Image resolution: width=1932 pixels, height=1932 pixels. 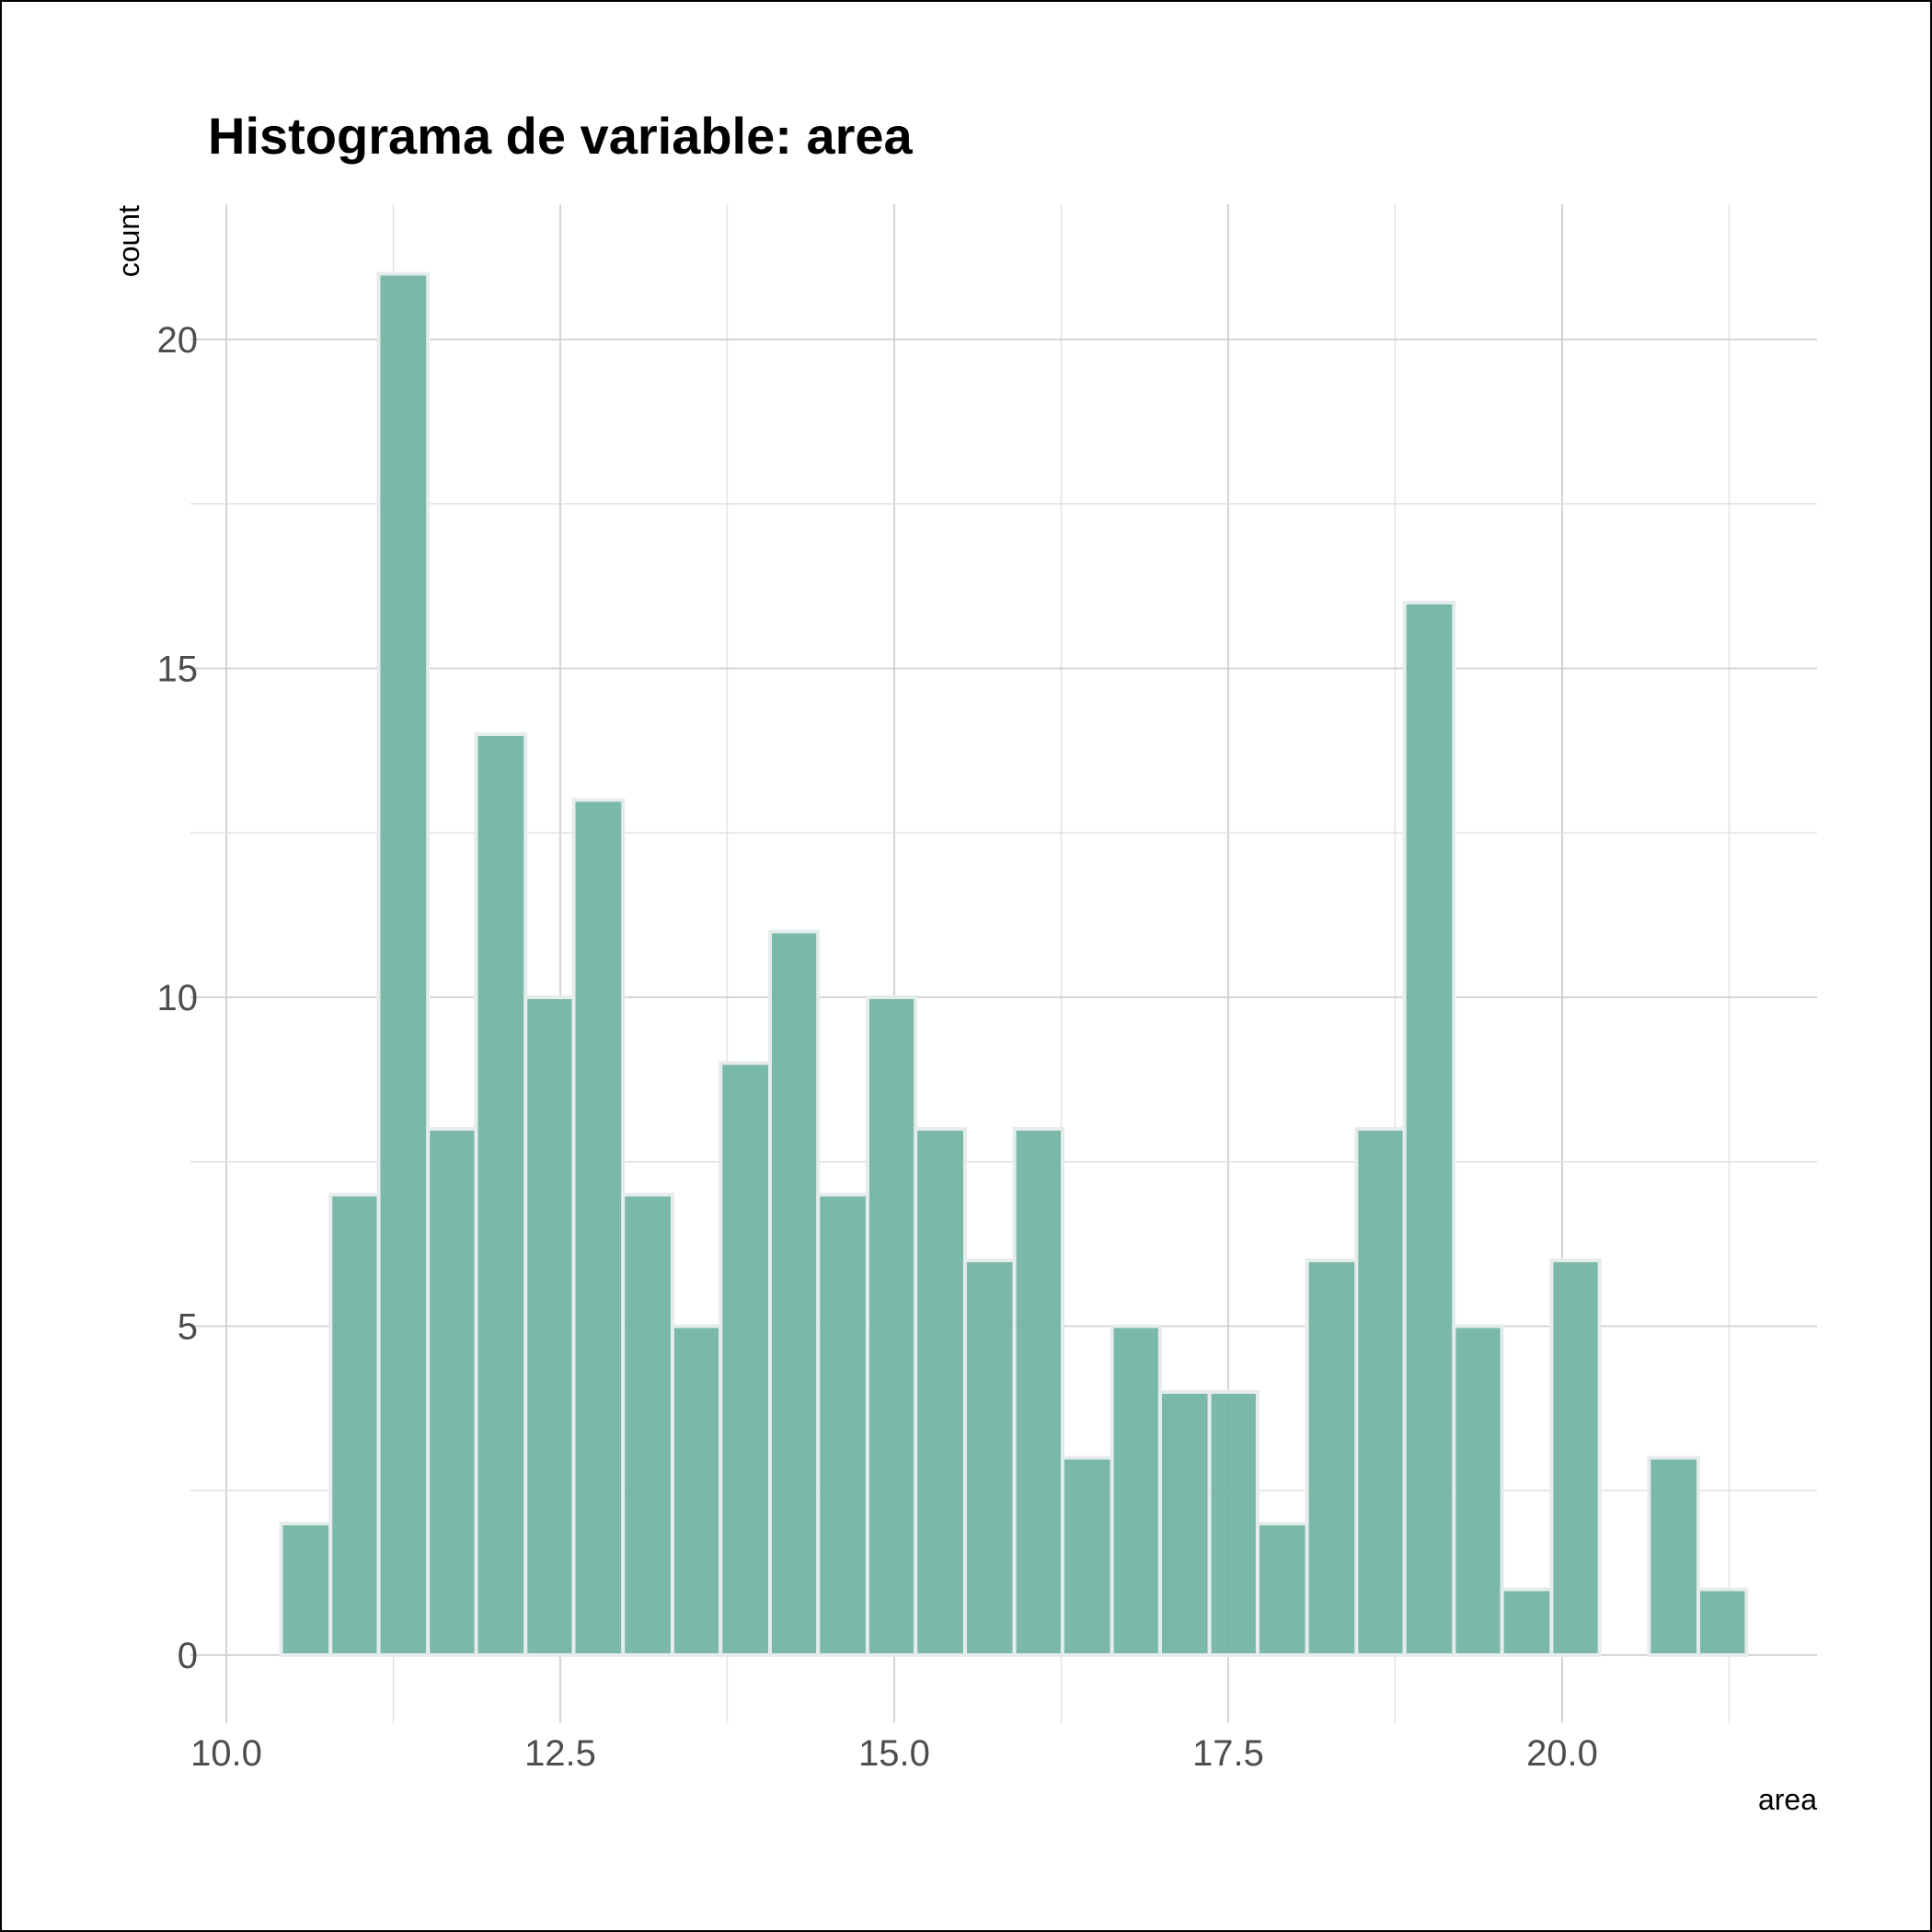 I want to click on y-tick-label: 0, so click(x=188, y=1656).